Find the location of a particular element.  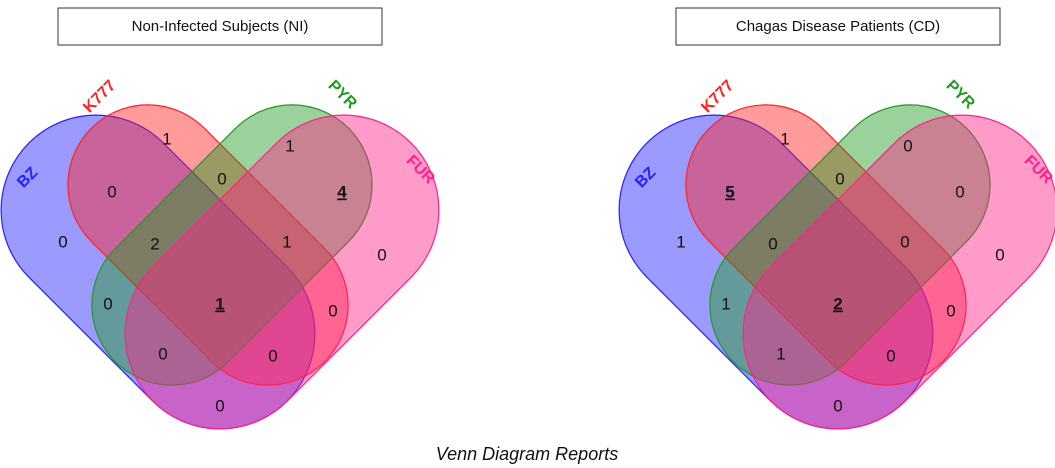

diagram-title: Non-Infected Subjects (NI) is located at coordinates (220, 26).